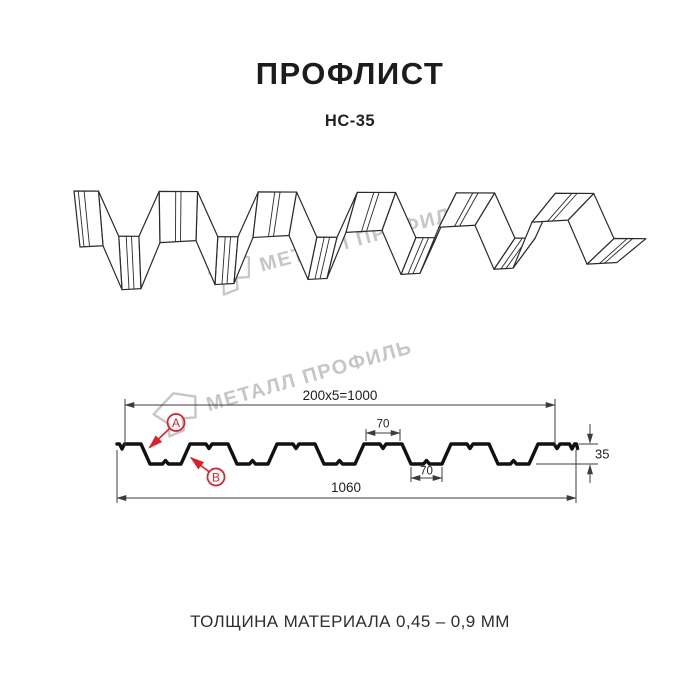 This screenshot has height=700, width=700. Describe the element at coordinates (159, 438) in the screenshot. I see `callout-a-leader-arrow` at that location.